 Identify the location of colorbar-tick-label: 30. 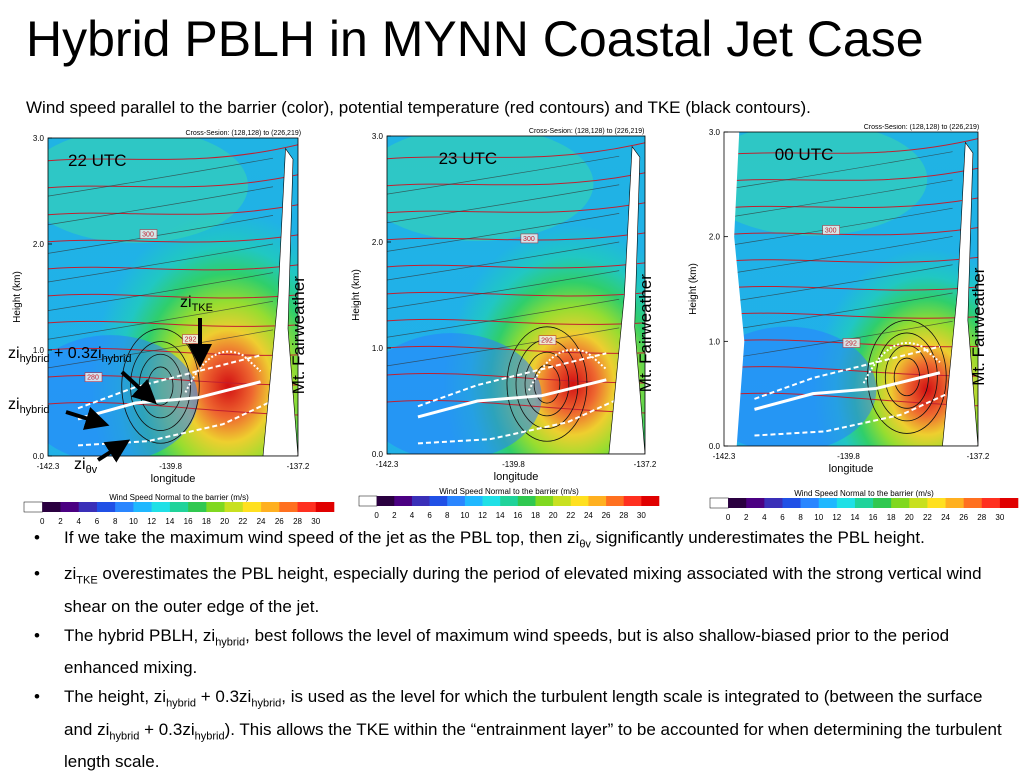
(641, 515).